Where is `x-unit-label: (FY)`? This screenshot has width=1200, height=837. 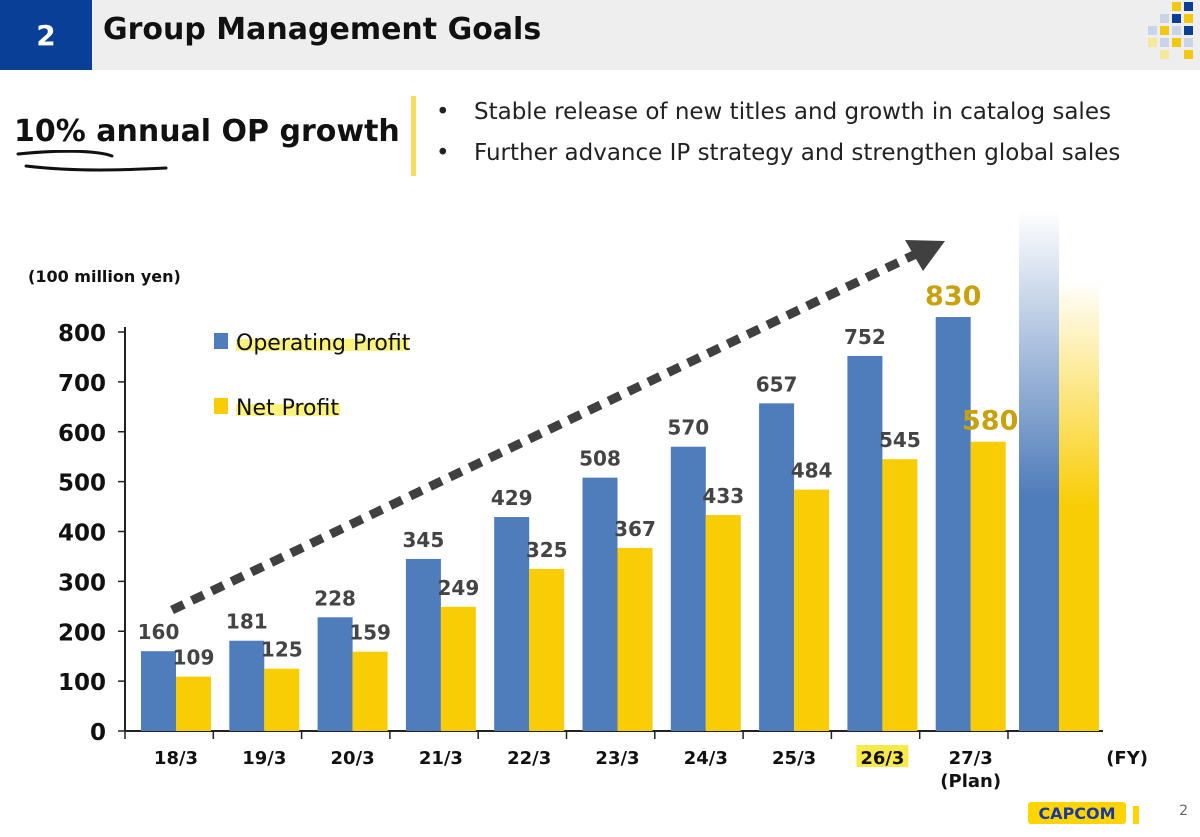 x-unit-label: (FY) is located at coordinates (1127, 758).